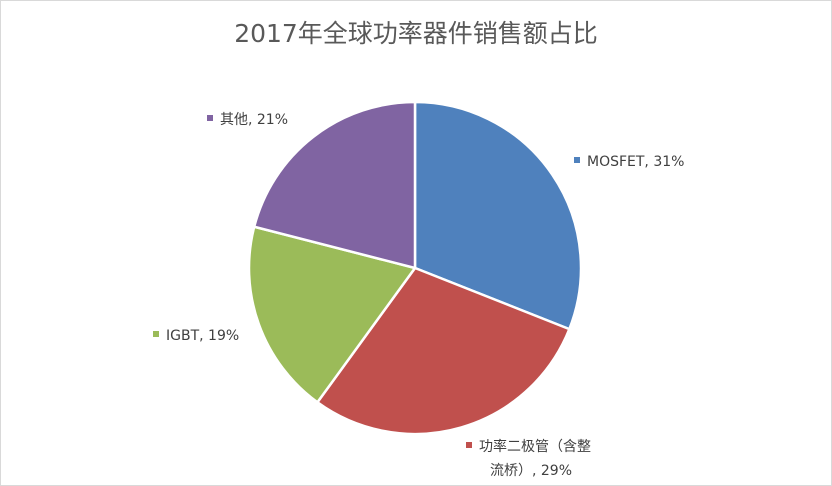 This screenshot has height=486, width=832. What do you see at coordinates (334, 185) in the screenshot?
I see `pie-slice-other` at bounding box center [334, 185].